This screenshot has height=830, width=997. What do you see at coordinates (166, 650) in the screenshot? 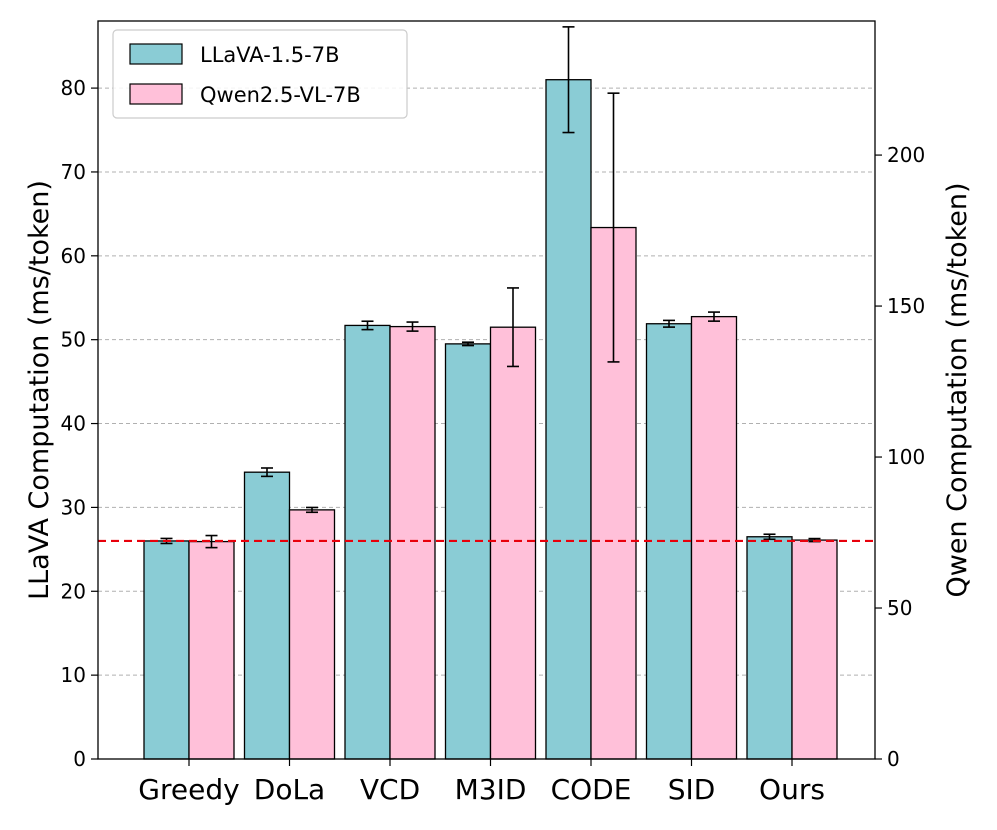
I see `bar-llava-1-5-7b-greedy` at bounding box center [166, 650].